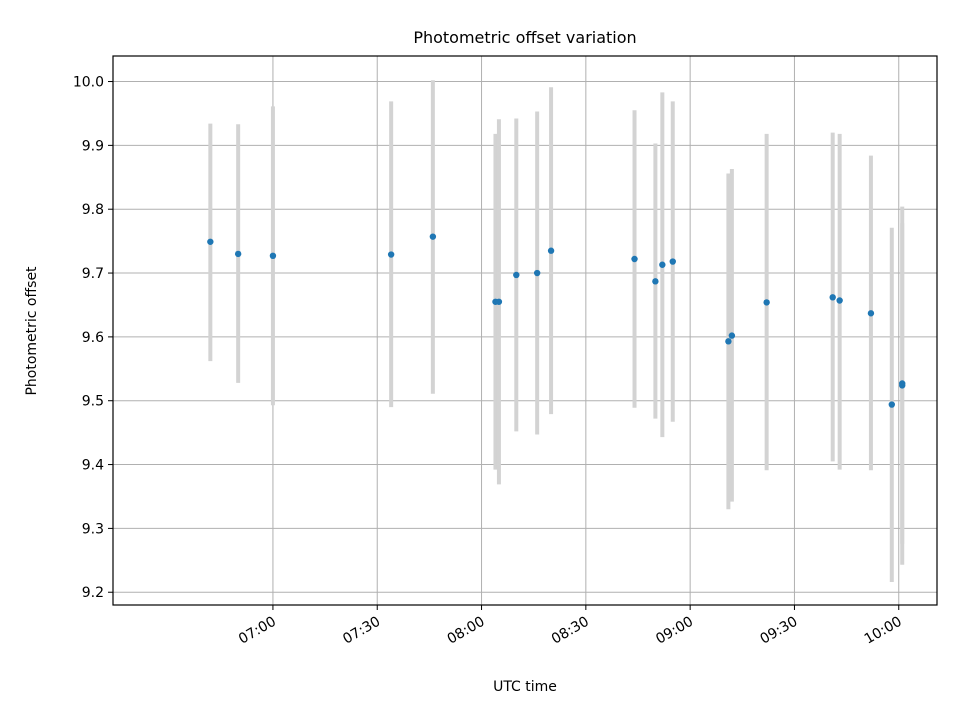  What do you see at coordinates (93, 466) in the screenshot?
I see `y-tick-label: 9.4` at bounding box center [93, 466].